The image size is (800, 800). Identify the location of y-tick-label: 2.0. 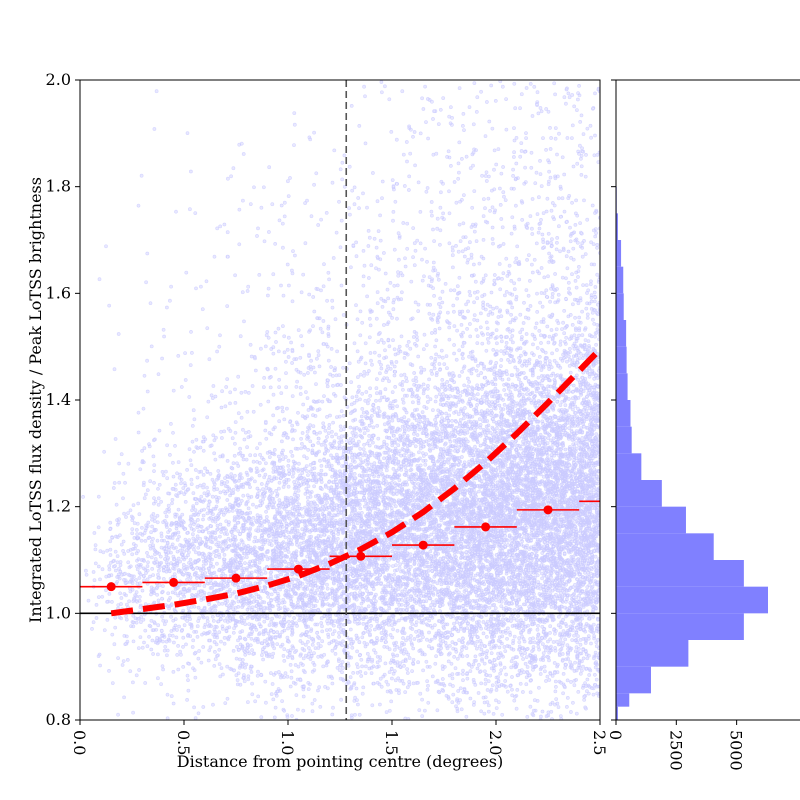
(58, 79).